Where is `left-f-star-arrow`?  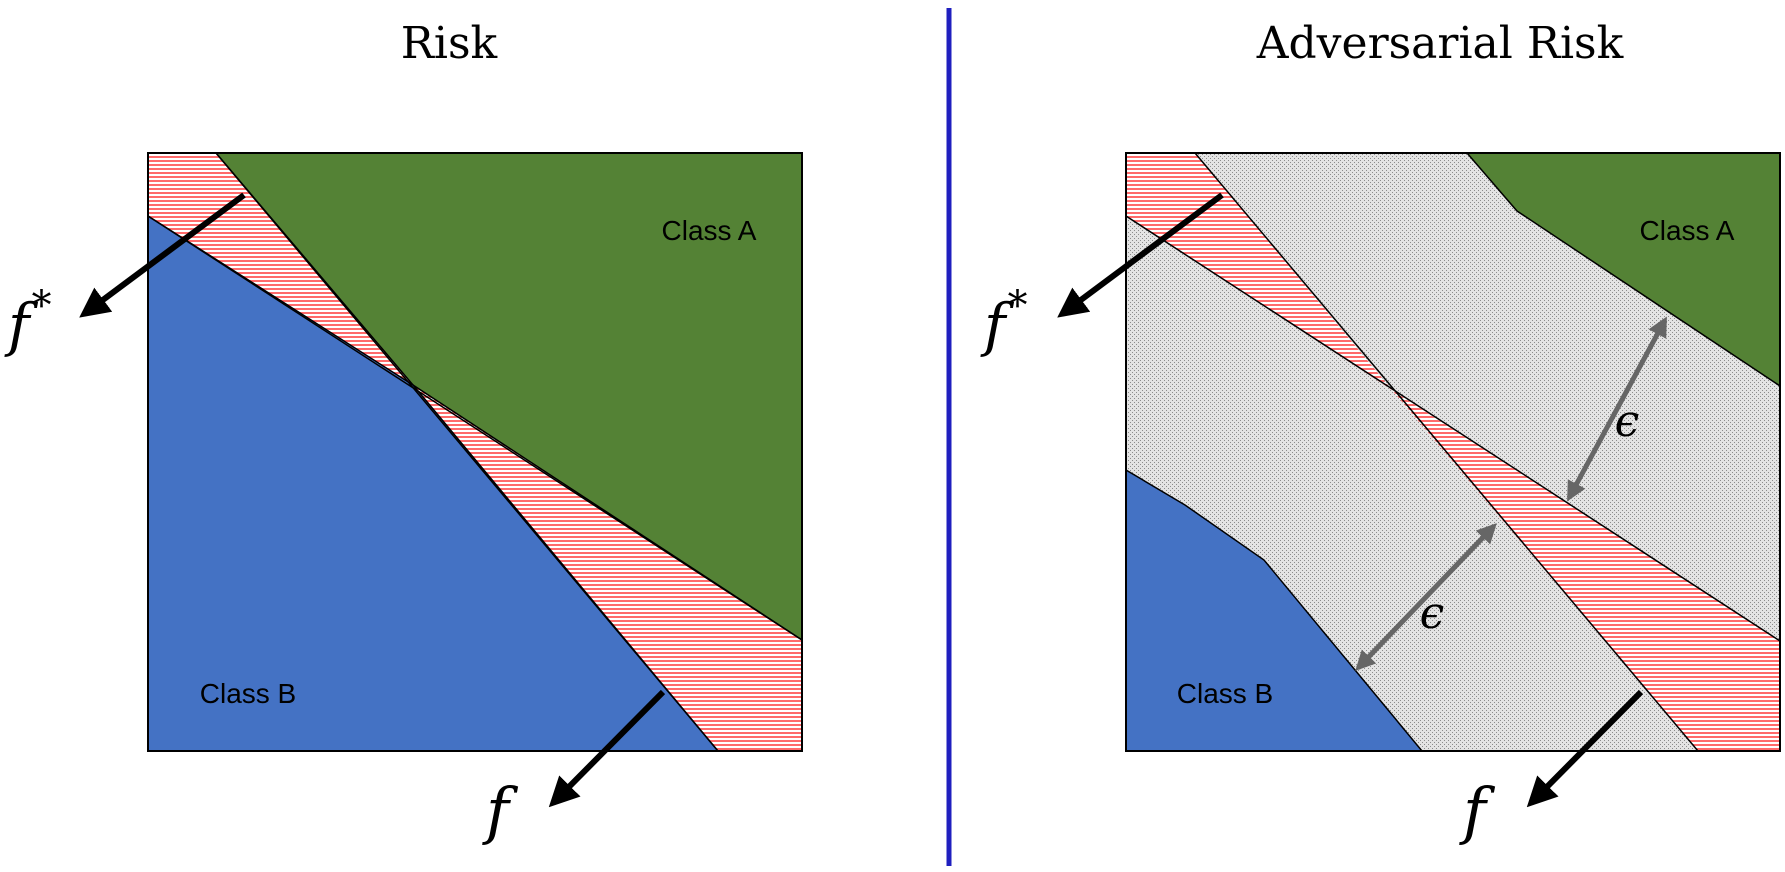 left-f-star-arrow is located at coordinates (162, 255).